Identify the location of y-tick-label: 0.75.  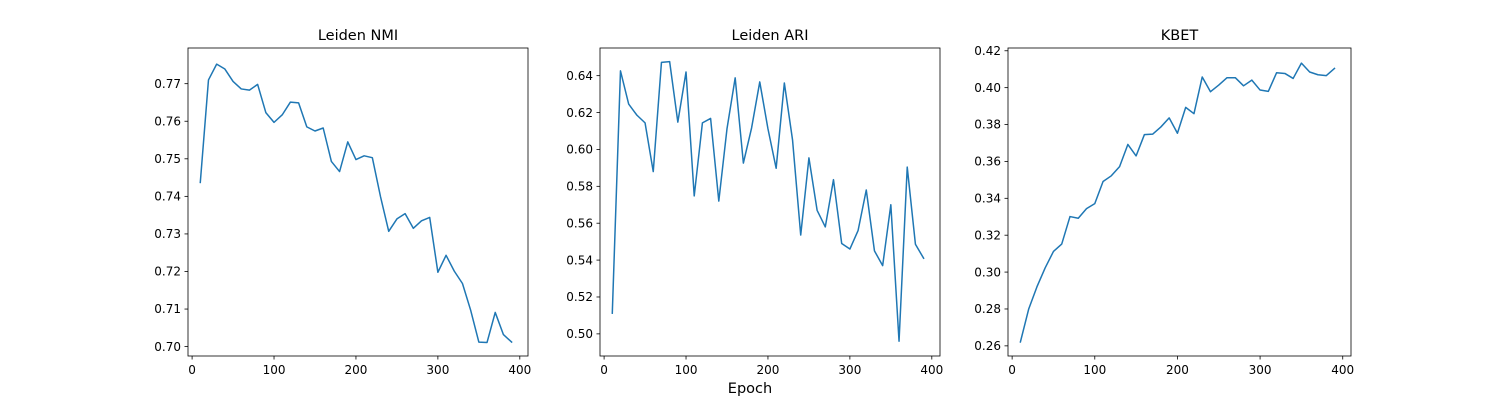
(167, 159).